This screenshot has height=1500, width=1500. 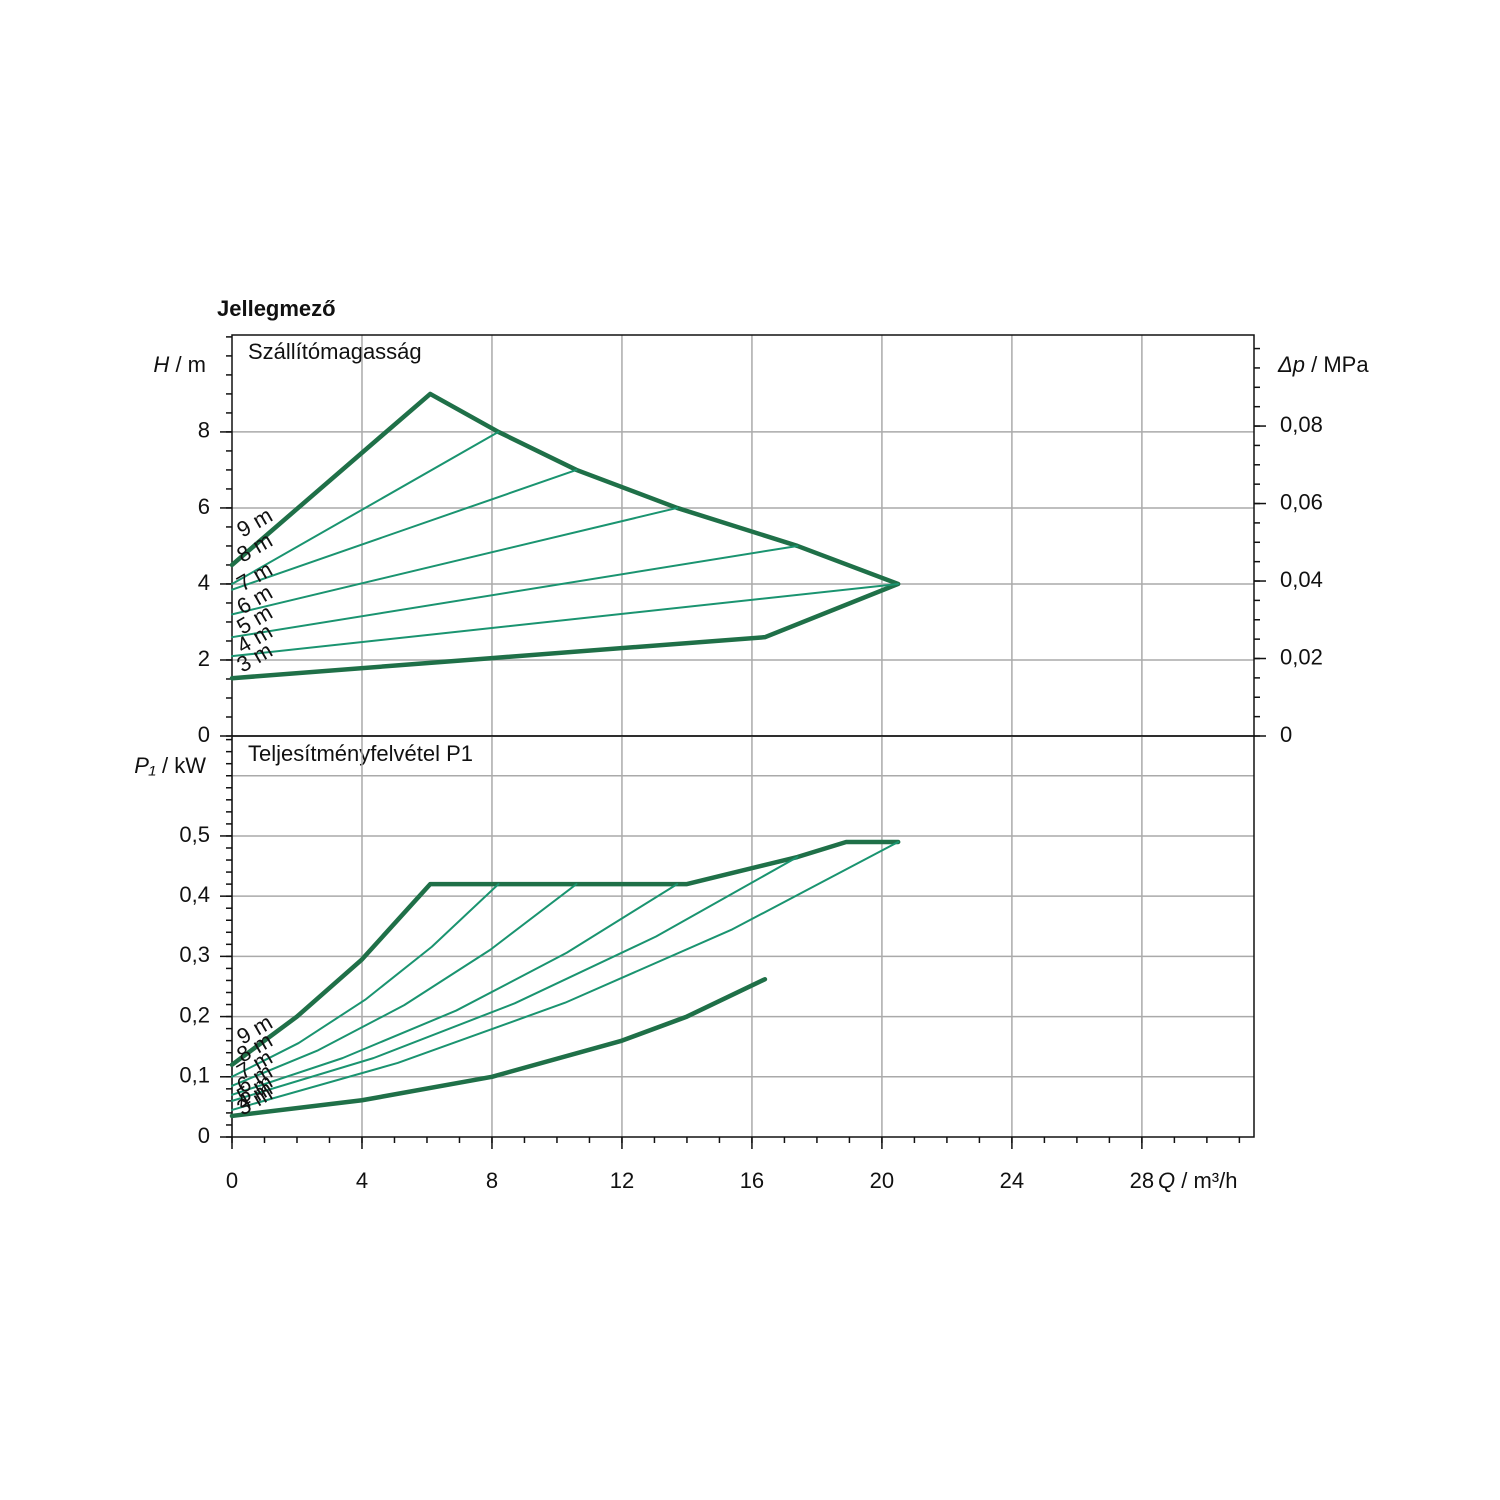 What do you see at coordinates (145, 765) in the screenshot?
I see `axis-symbol: P₁` at bounding box center [145, 765].